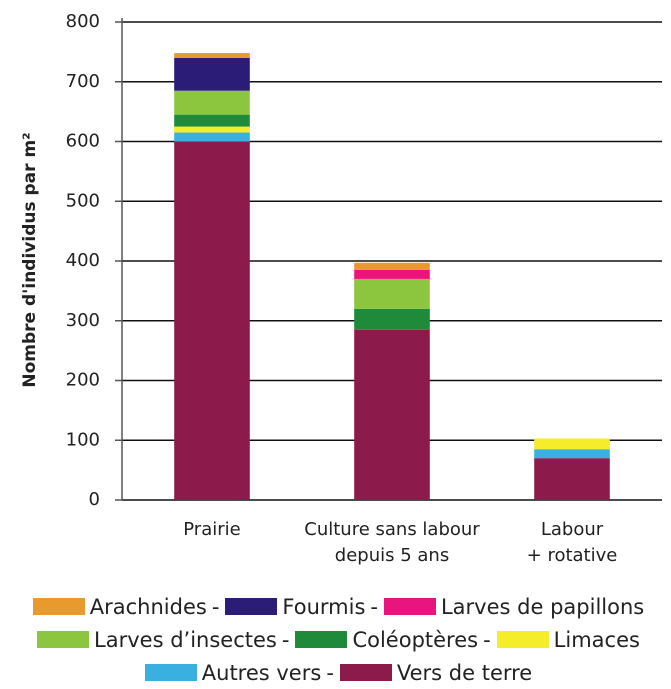  Describe the element at coordinates (83, 141) in the screenshot. I see `y-tick-label: 600` at that location.